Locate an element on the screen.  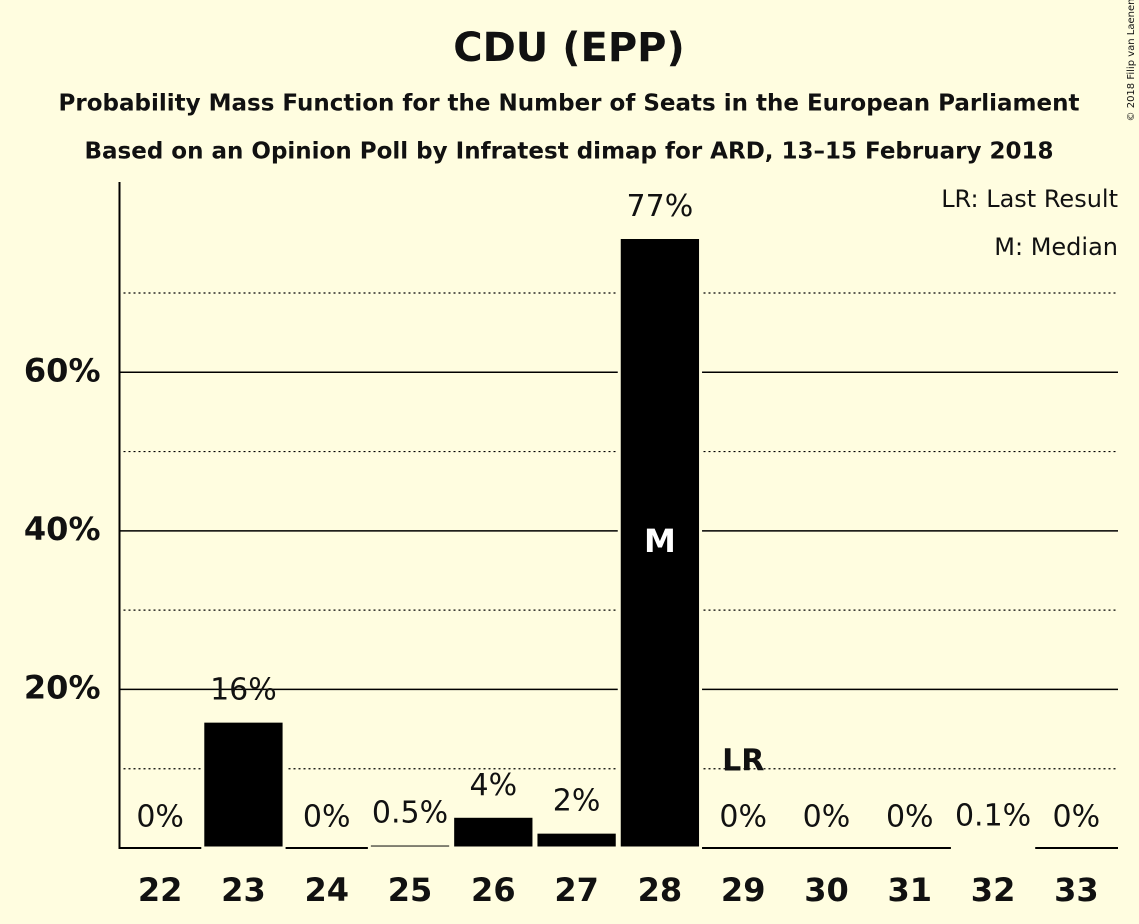
y-tick-label: 40% is located at coordinates (62, 529).